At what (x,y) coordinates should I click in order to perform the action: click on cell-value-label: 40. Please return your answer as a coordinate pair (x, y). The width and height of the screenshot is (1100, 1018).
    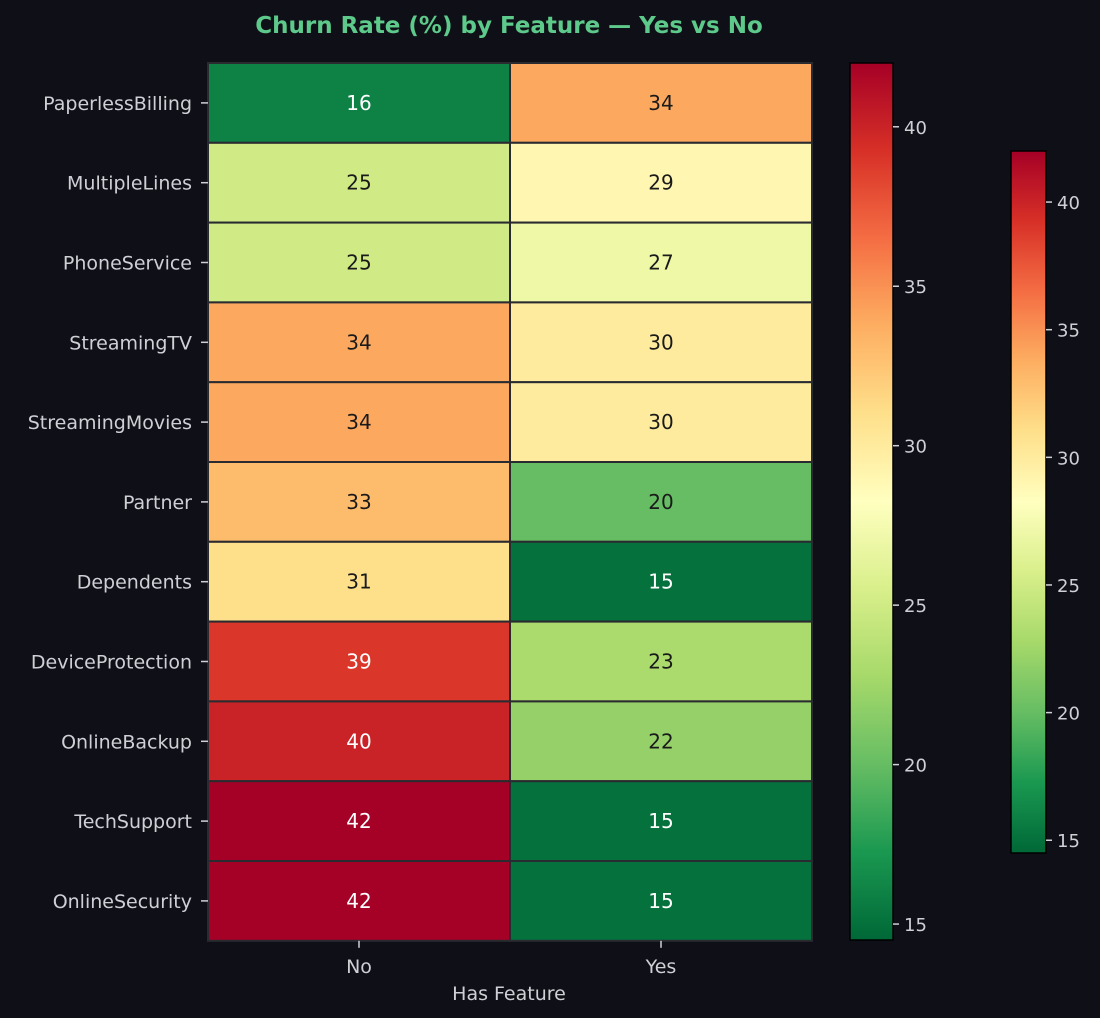
    Looking at the image, I should click on (358, 741).